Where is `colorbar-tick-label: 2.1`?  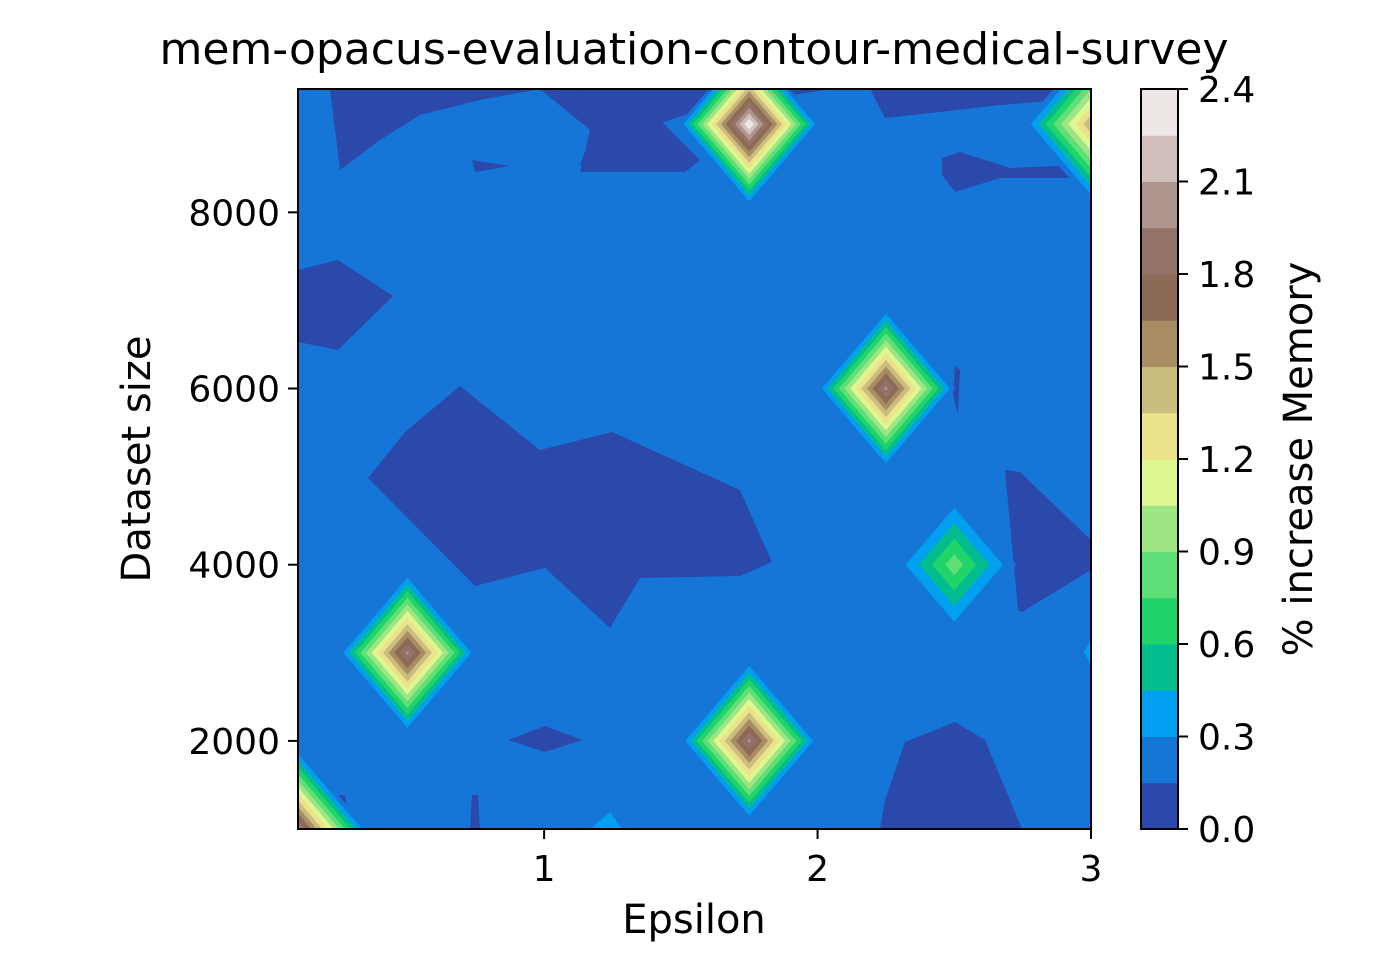
colorbar-tick-label: 2.1 is located at coordinates (1226, 183).